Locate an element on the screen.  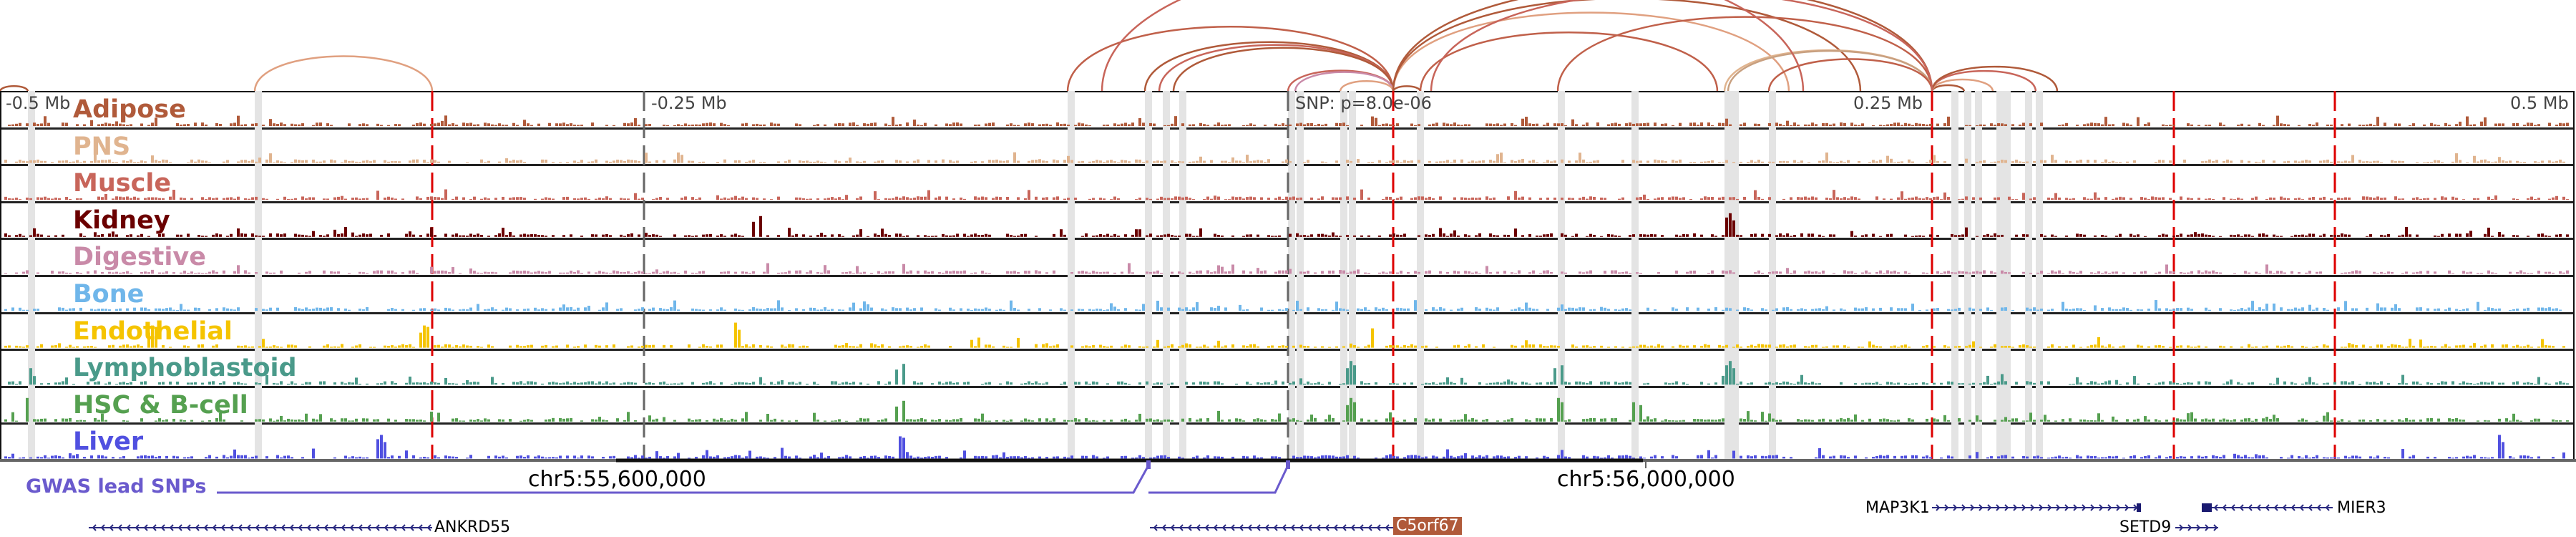
gene-ankrd55: ANKRD55 is located at coordinates (472, 527).